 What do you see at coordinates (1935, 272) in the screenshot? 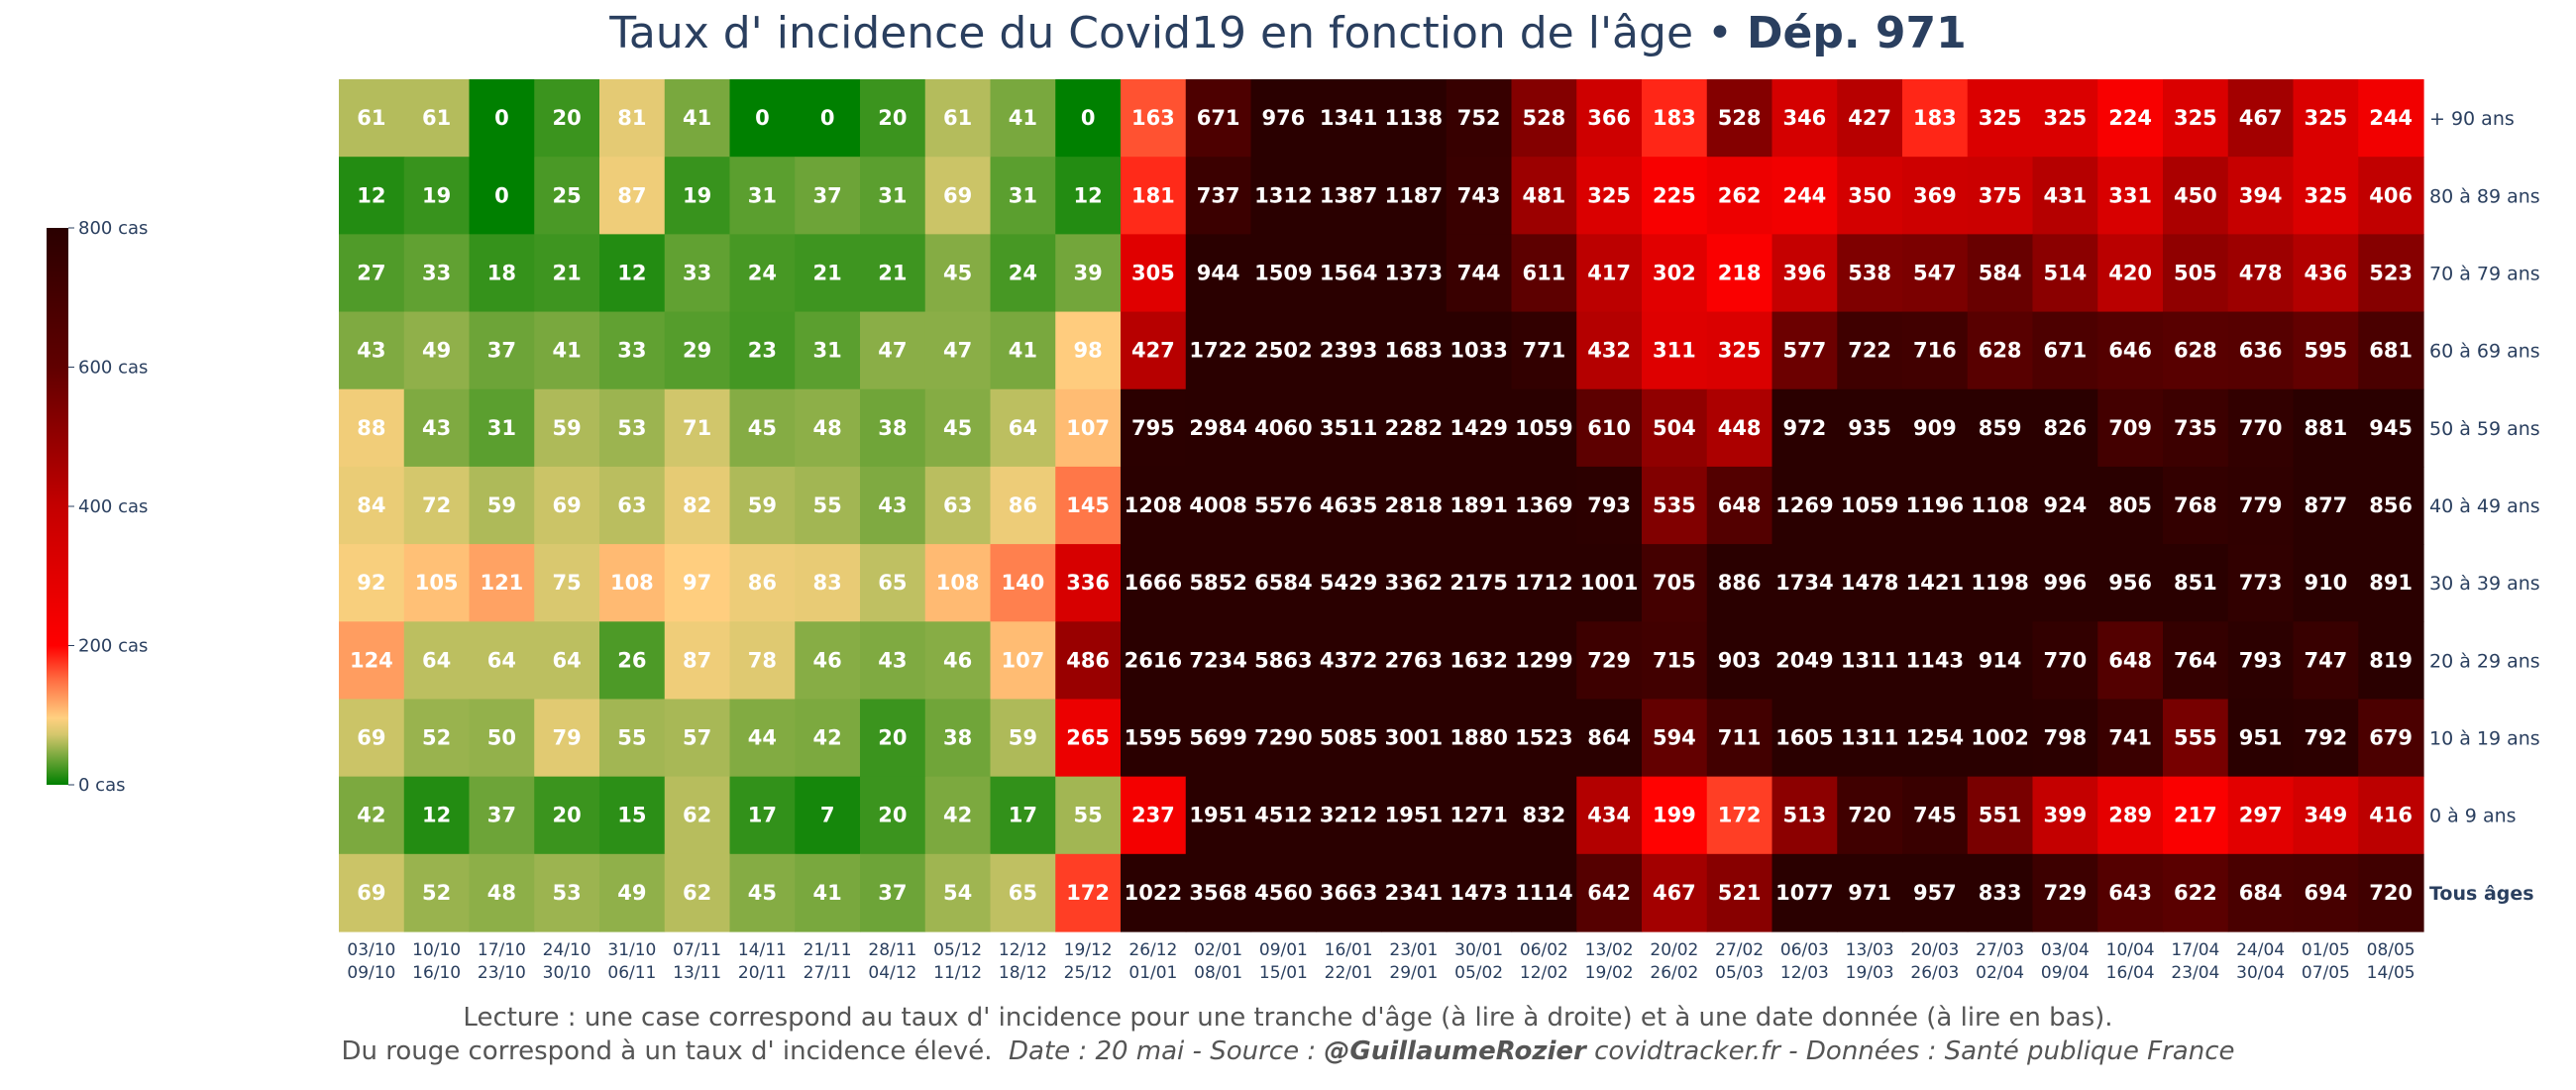
I see `cell-value-label: 547` at bounding box center [1935, 272].